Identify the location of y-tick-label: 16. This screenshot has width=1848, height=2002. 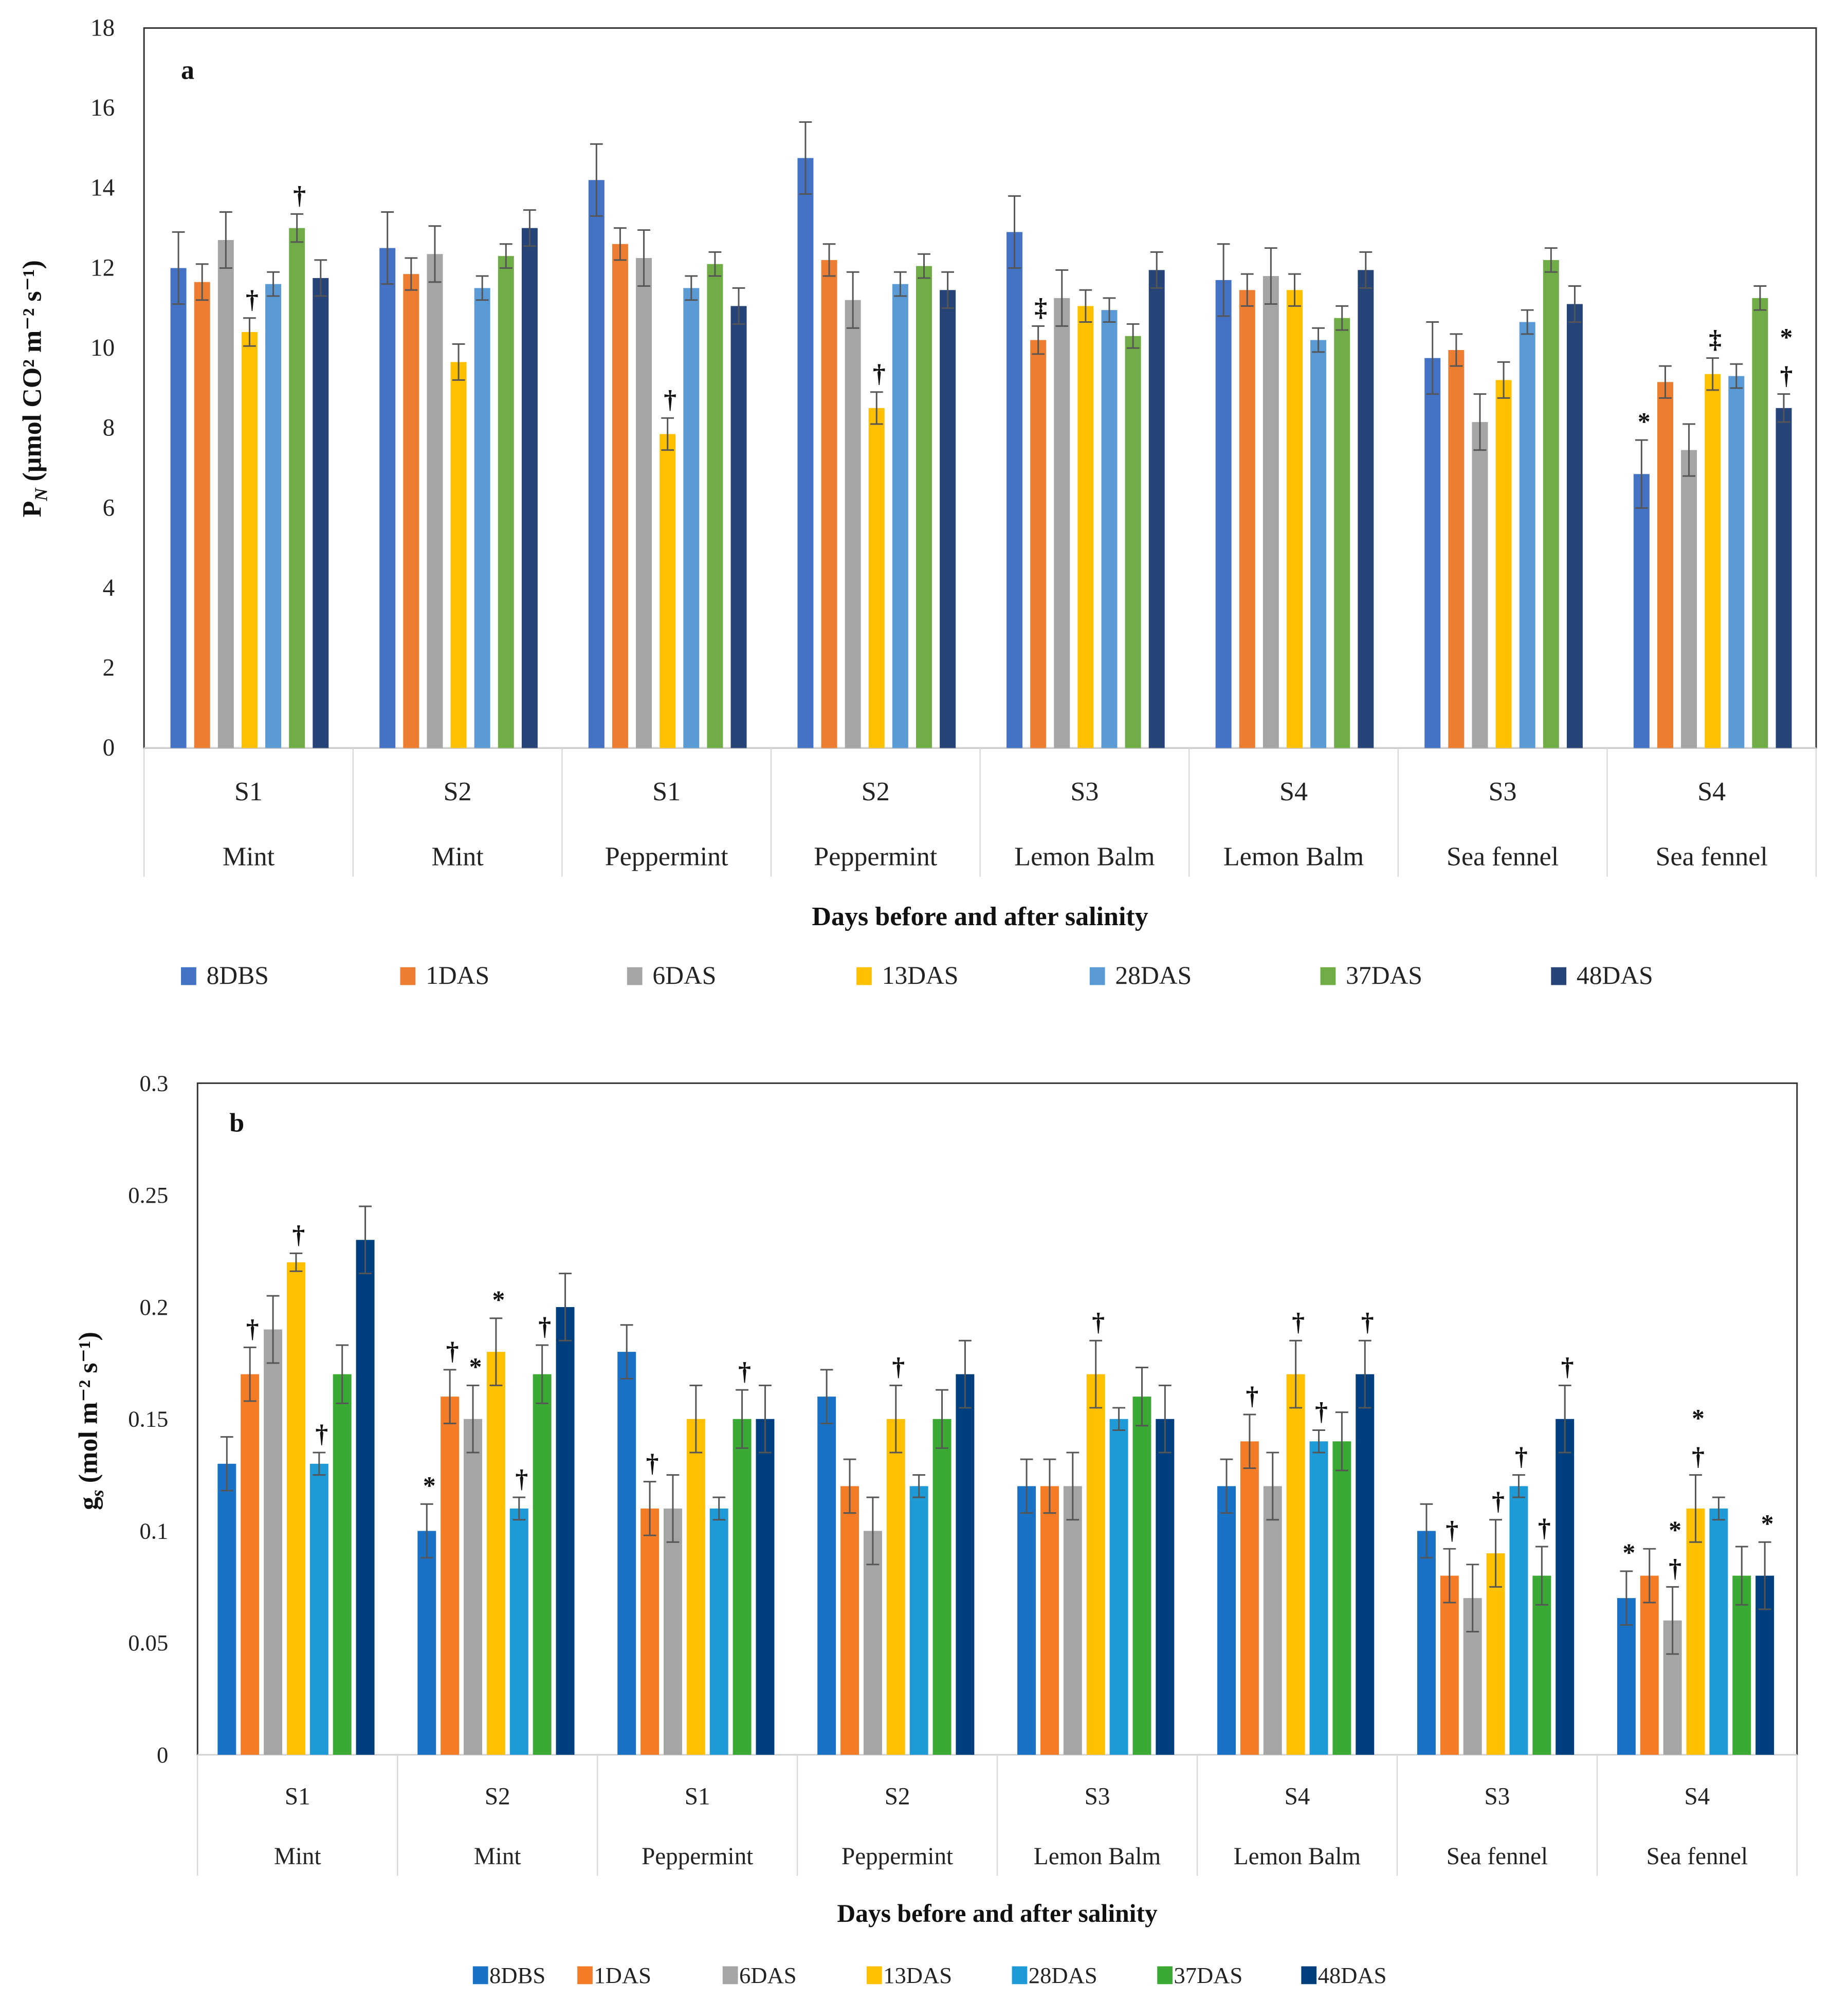
(102, 108).